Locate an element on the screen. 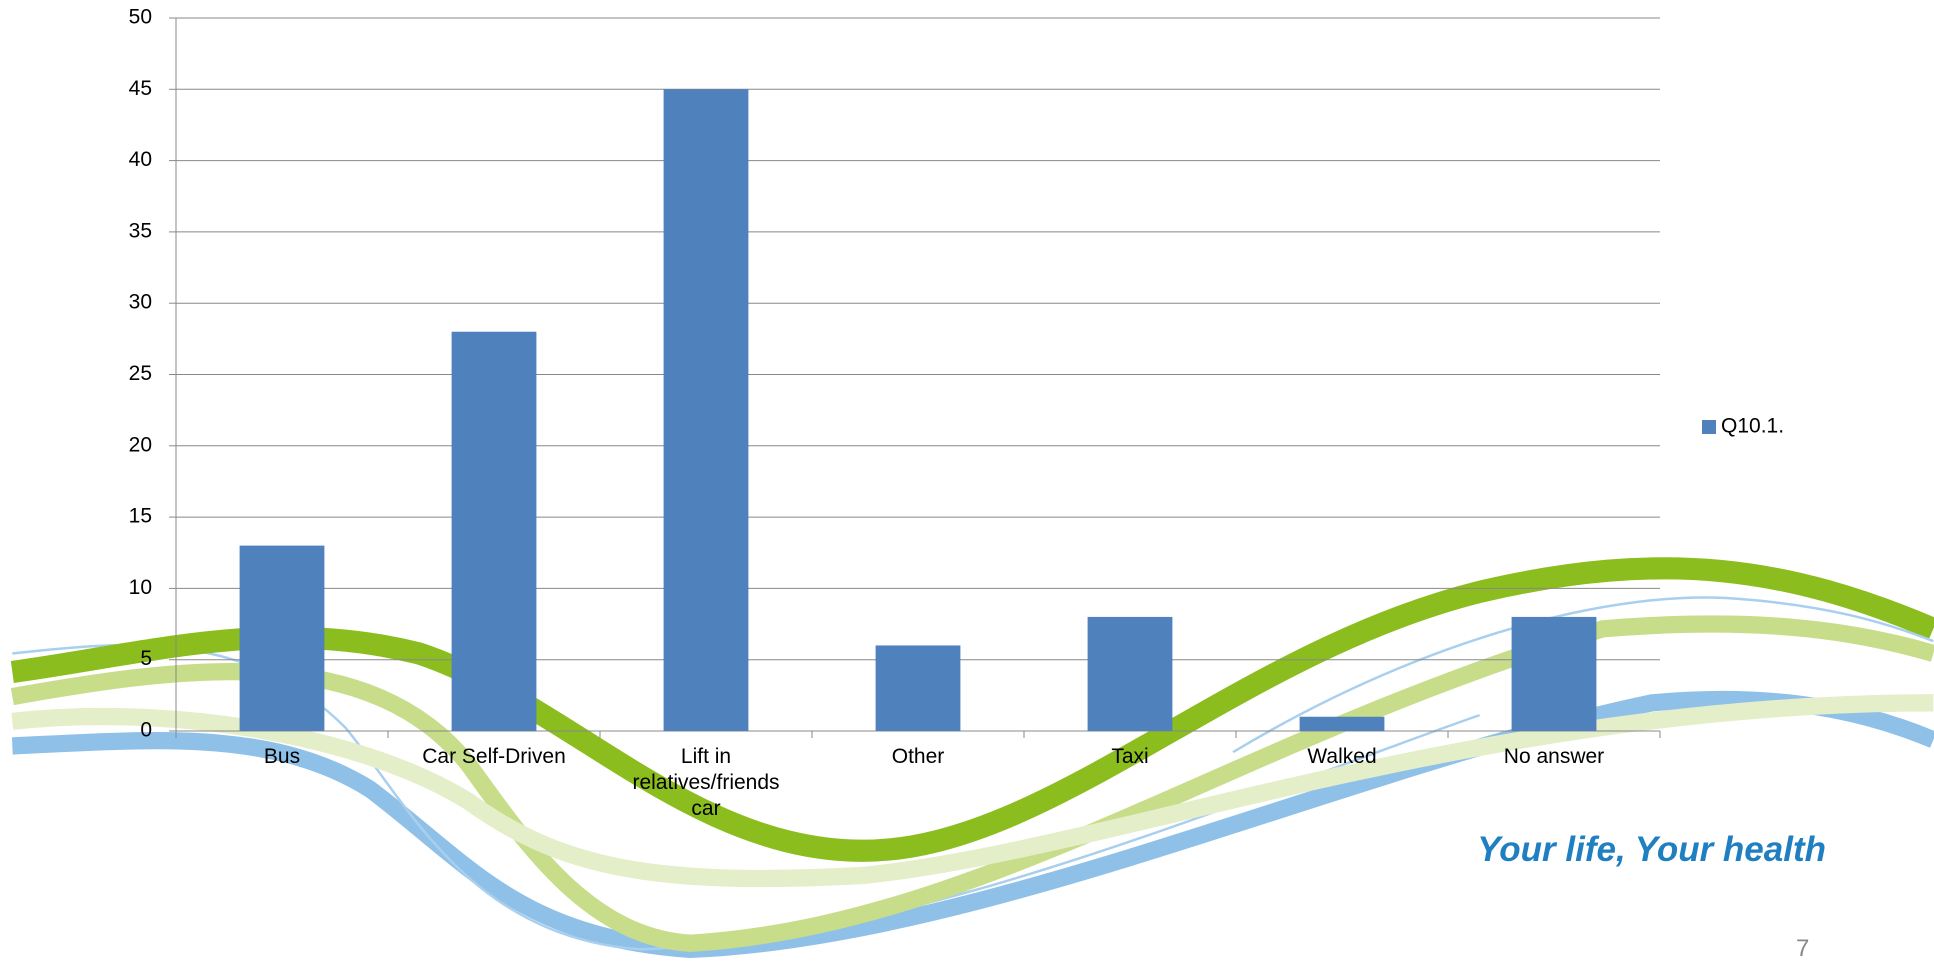  x-tick-label: Lift in relatives/friends car is located at coordinates (706, 782).